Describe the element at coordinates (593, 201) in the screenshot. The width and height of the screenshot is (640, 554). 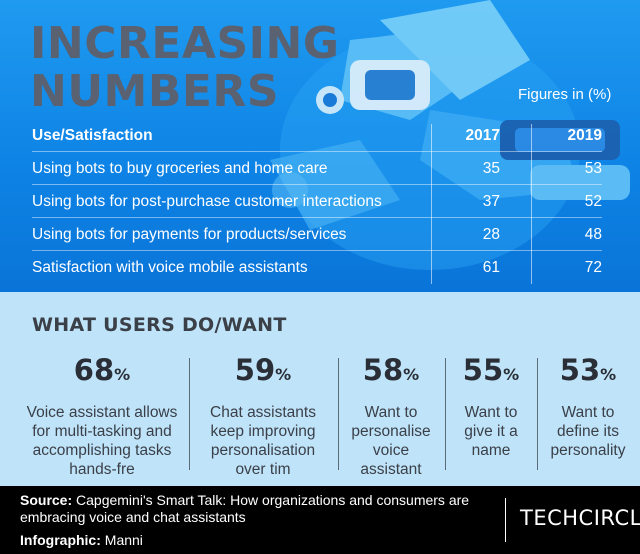
I see `row-value-2019: 52` at that location.